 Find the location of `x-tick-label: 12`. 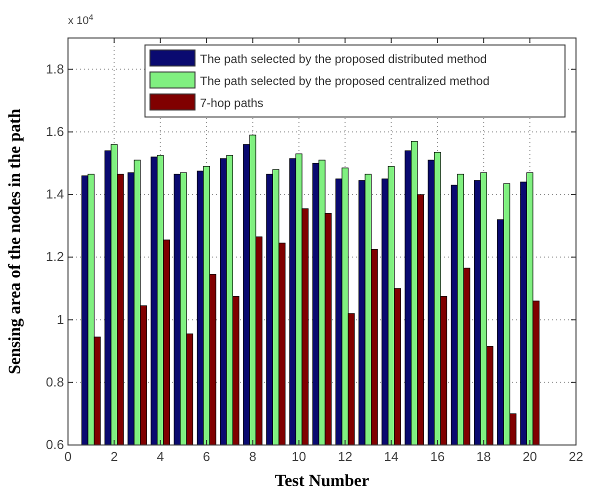

x-tick-label: 12 is located at coordinates (345, 456).